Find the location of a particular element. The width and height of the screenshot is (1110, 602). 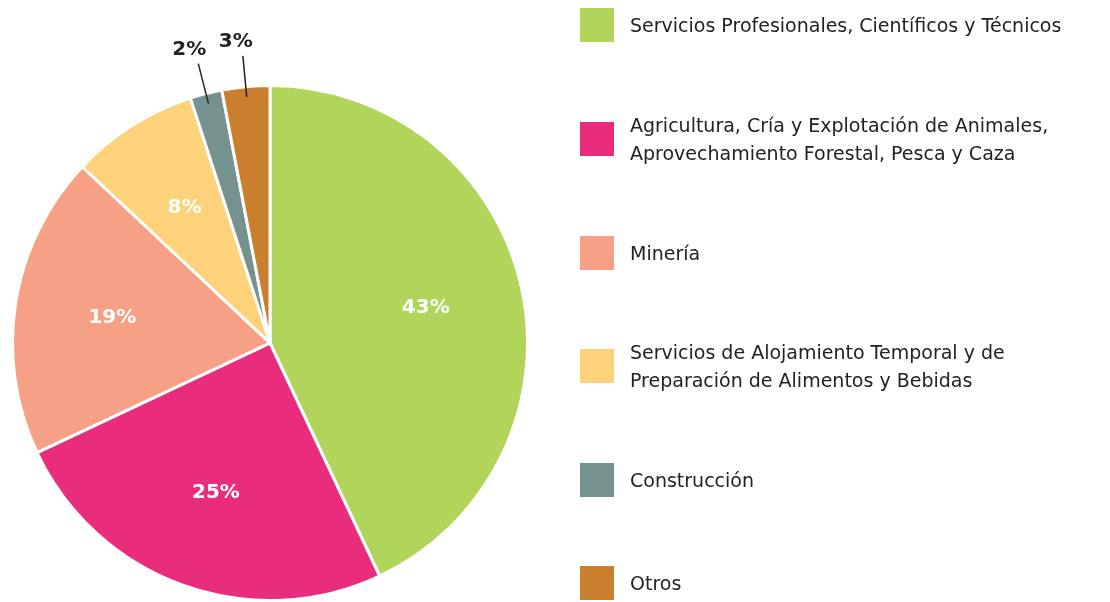

legend-label: Agricultura, Cría y Explotación de Animales, Aprovechamiento Forestal, Pesca y Caza is located at coordinates (840, 139).